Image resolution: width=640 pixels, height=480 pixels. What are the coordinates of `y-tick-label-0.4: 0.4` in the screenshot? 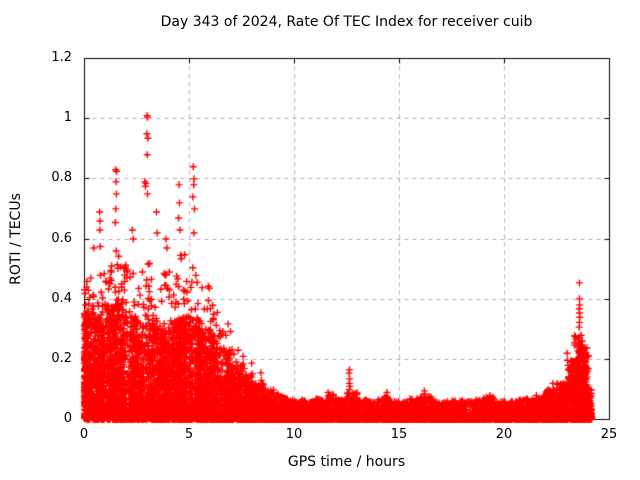 It's located at (61, 298).